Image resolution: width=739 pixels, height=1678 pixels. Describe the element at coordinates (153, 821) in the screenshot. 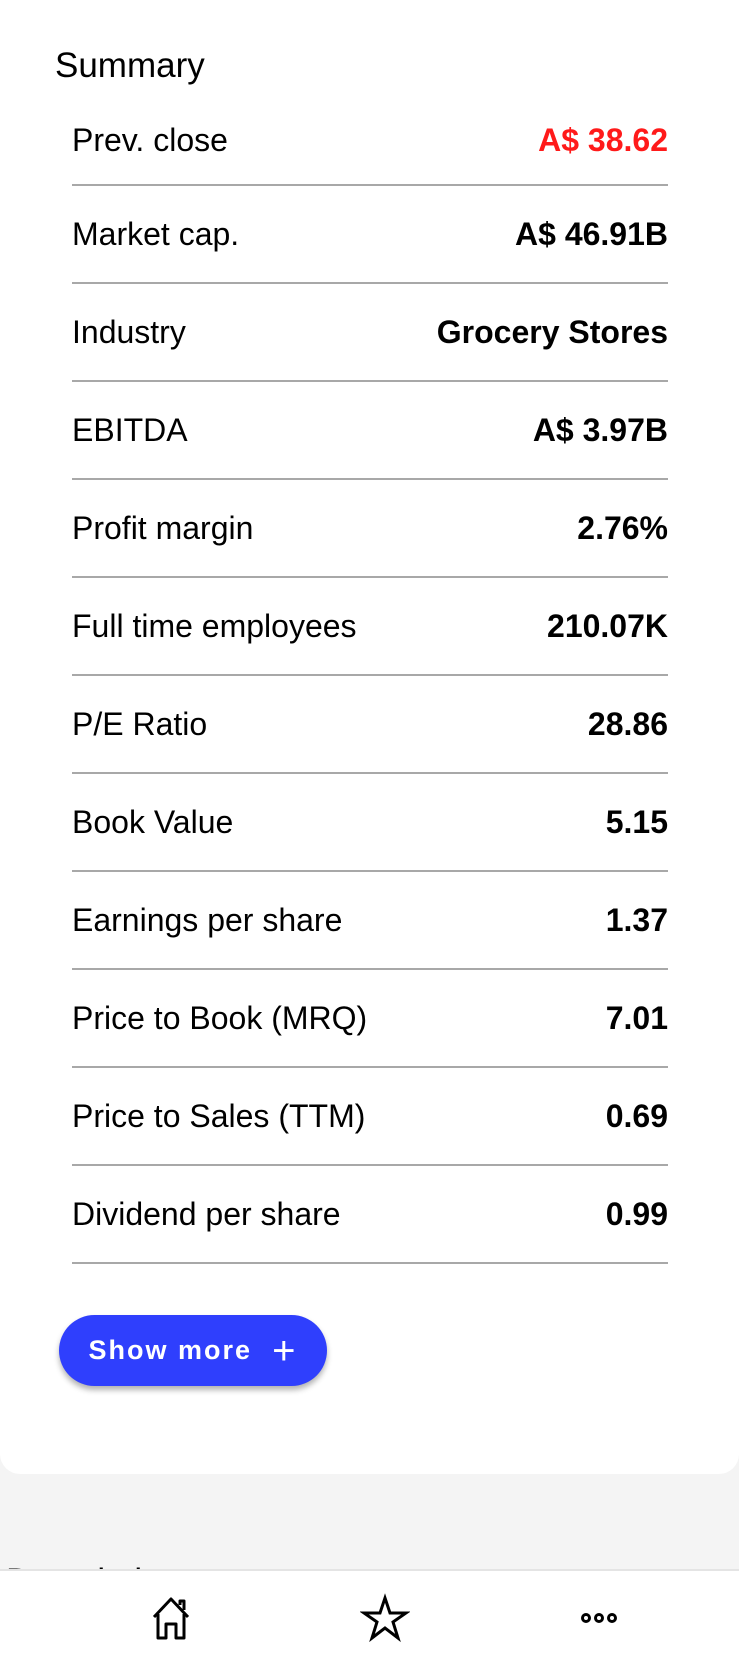

I see `row-label: Book Value` at that location.